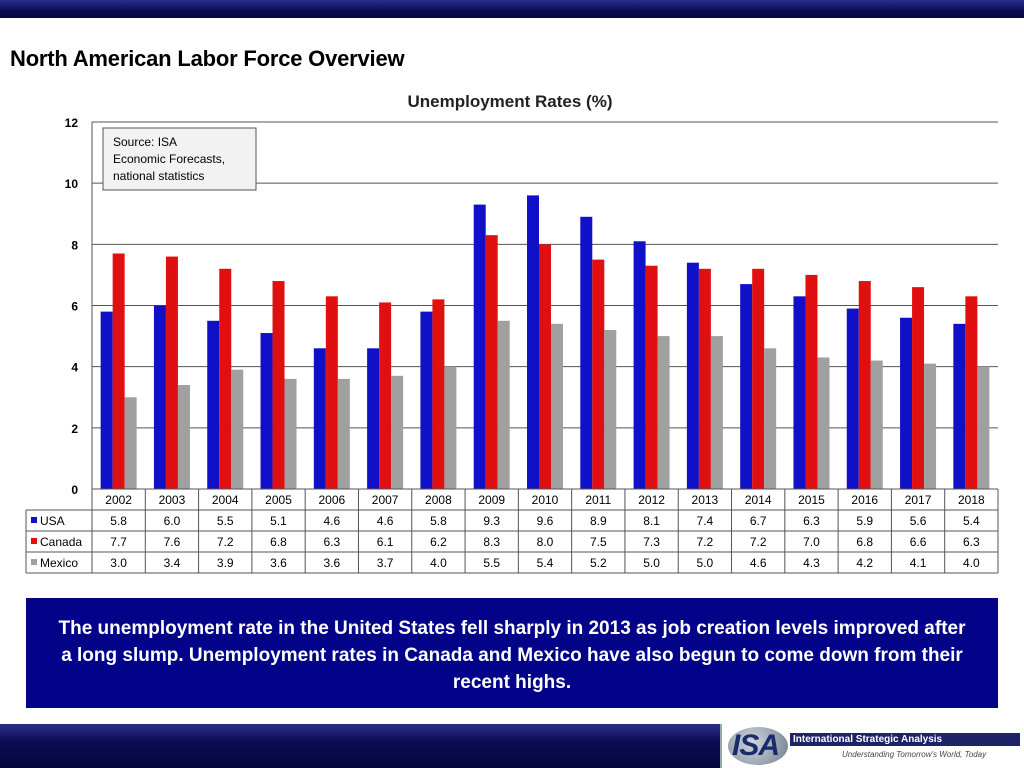 Image resolution: width=1024 pixels, height=768 pixels. Describe the element at coordinates (118, 542) in the screenshot. I see `data-table-cell: 7.7` at that location.